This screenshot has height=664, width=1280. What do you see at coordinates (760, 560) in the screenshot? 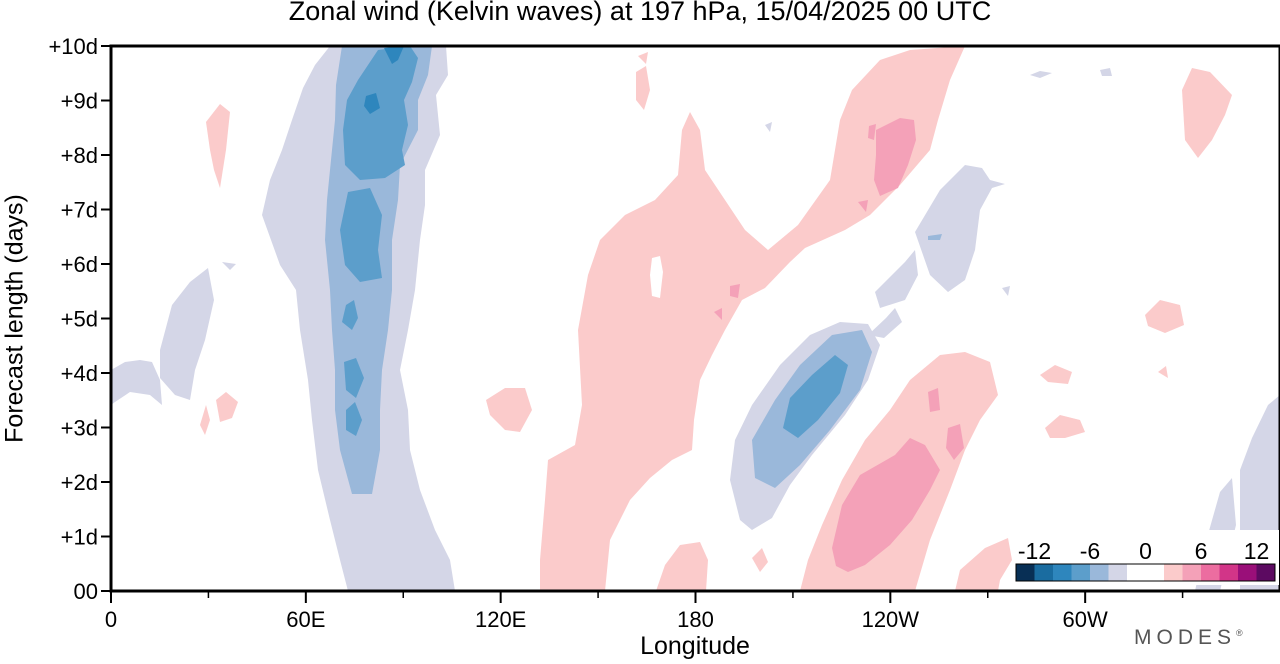
I see `contour-pos-2-e7` at bounding box center [760, 560].